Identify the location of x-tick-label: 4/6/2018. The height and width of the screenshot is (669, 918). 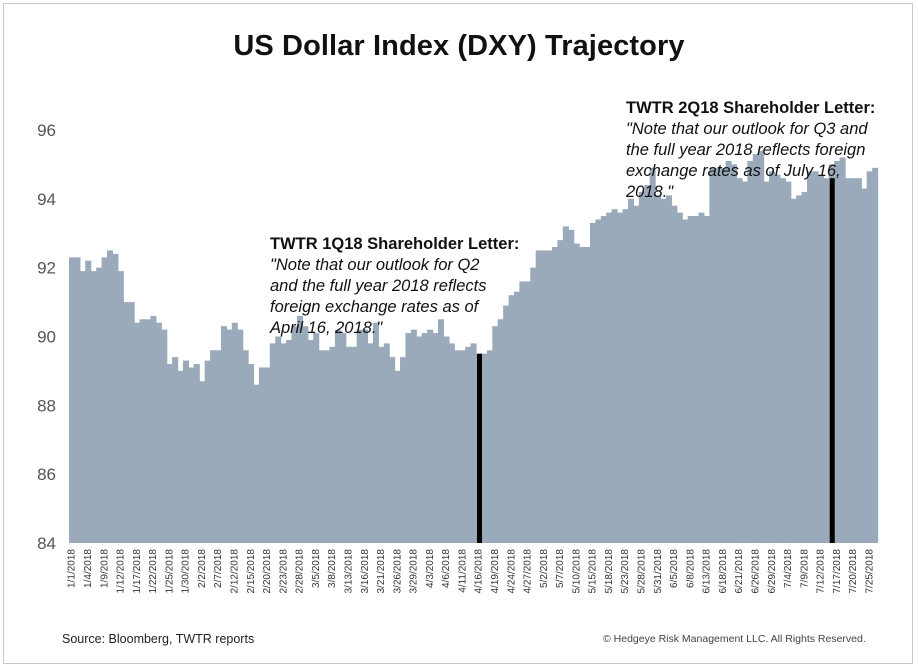
(446, 568).